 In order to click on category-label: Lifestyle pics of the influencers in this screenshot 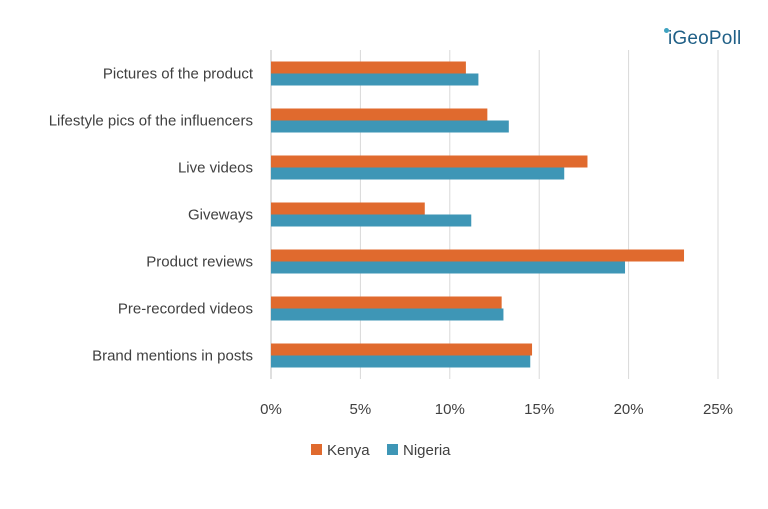, I will do `click(151, 121)`.